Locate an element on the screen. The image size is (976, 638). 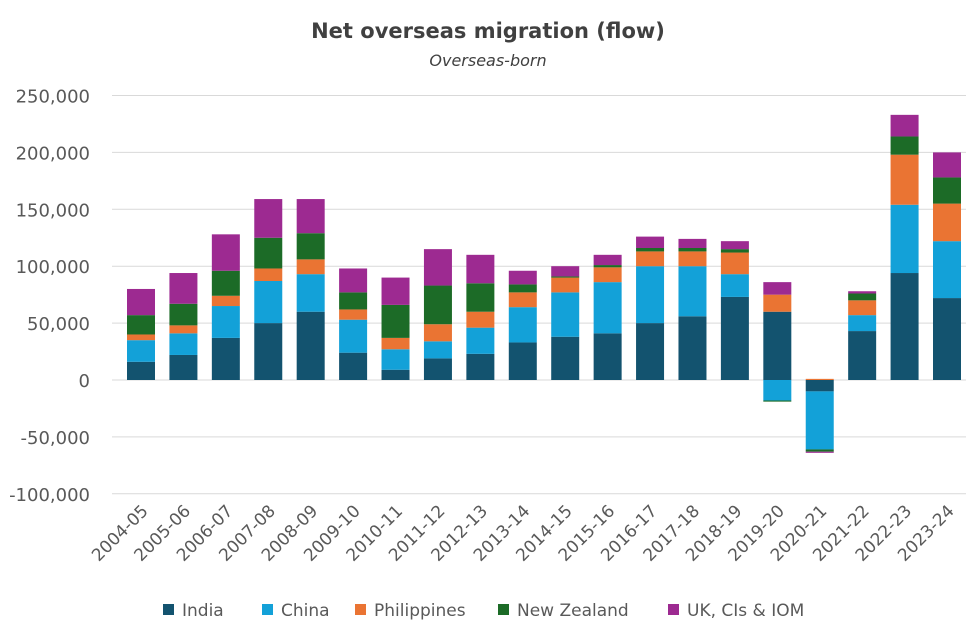
y-tick-label: 50,000 is located at coordinates (58, 324).